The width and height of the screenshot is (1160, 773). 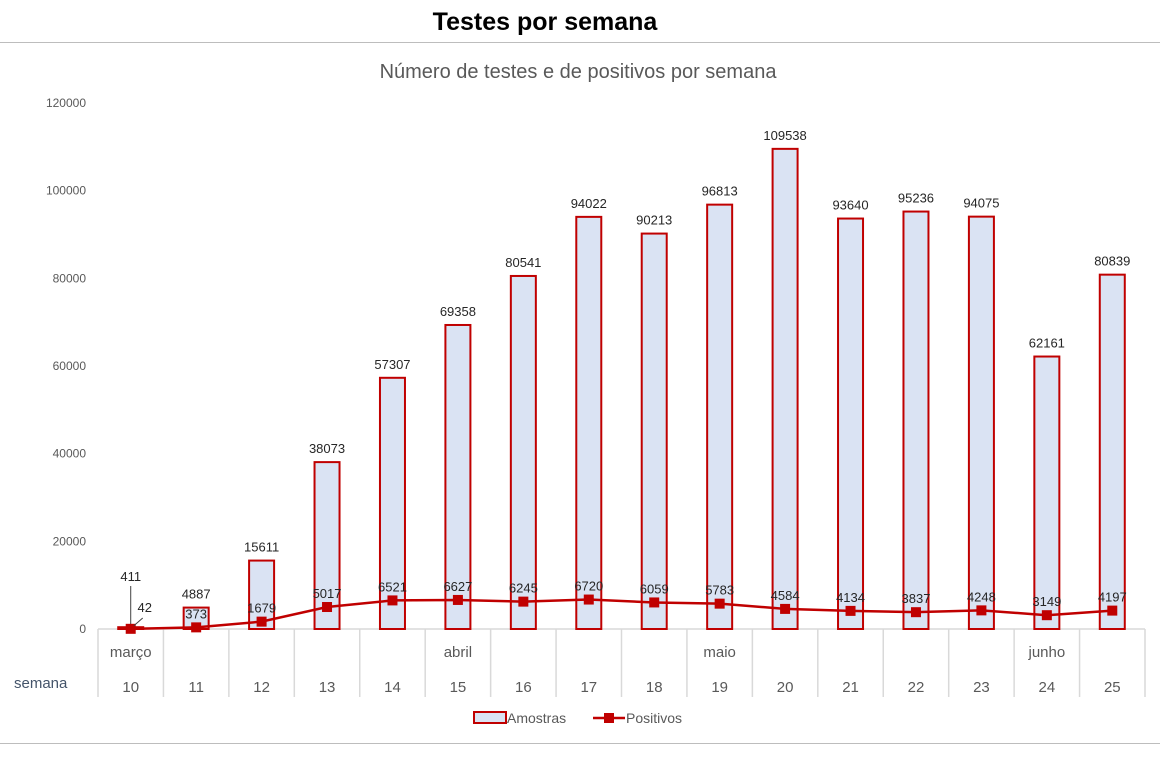 I want to click on legend-positivos-label: Positivos, so click(x=654, y=718).